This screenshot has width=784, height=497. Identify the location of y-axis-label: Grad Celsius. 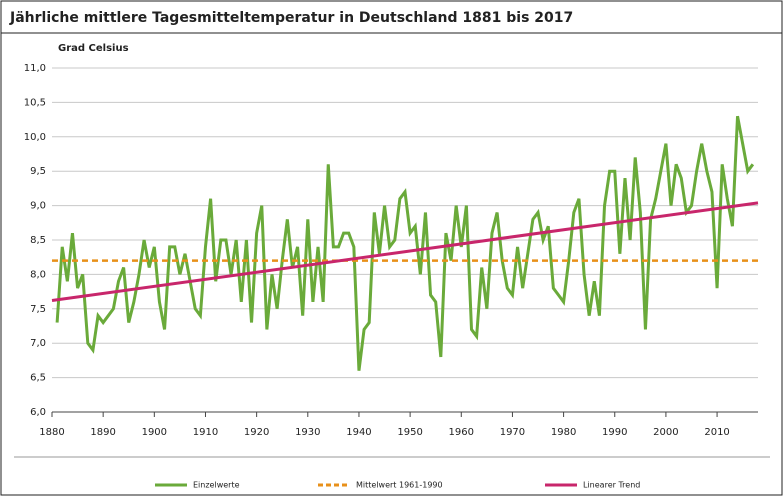
(93, 48).